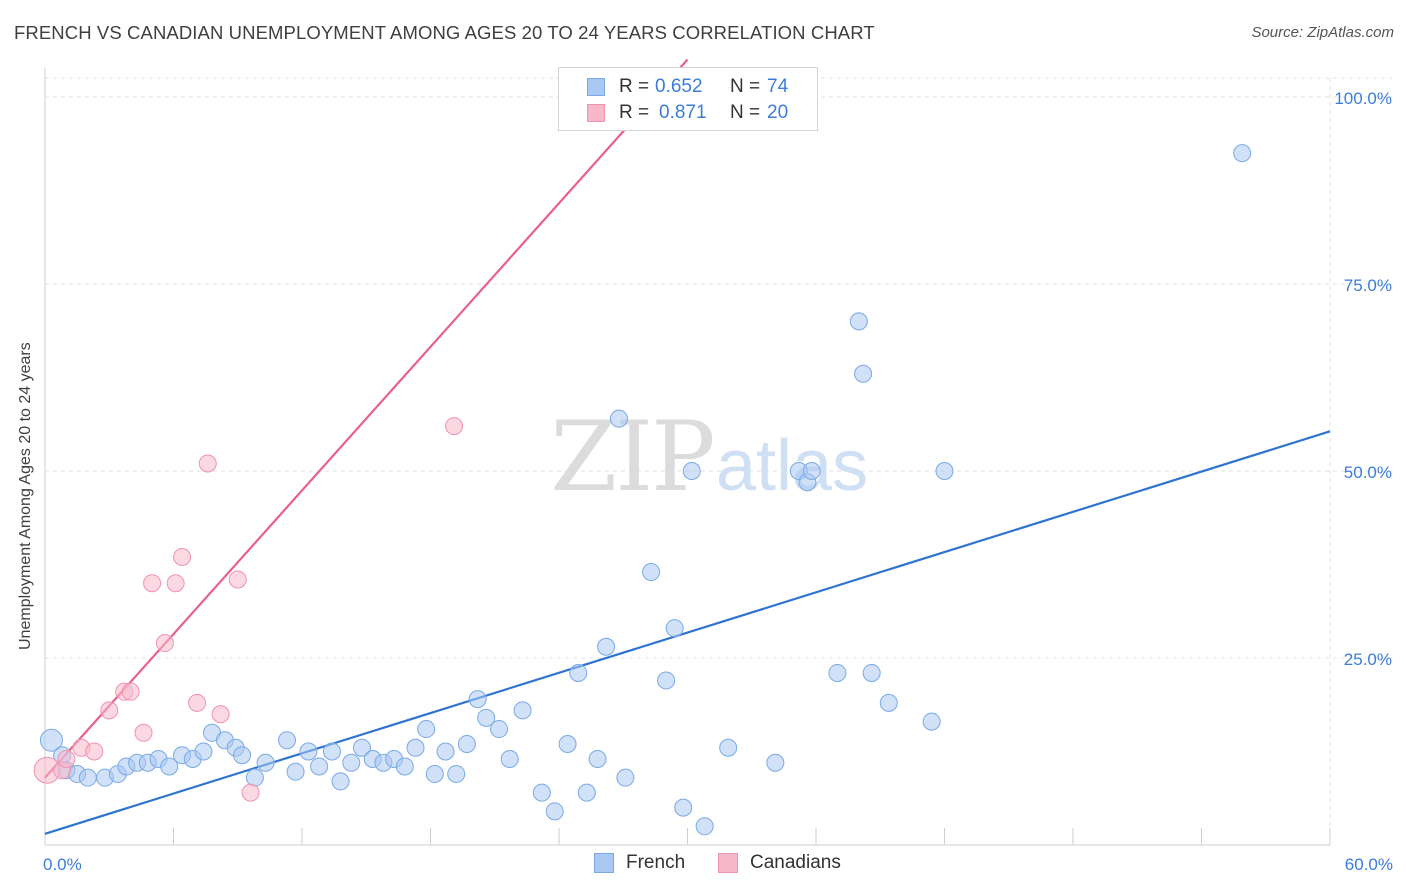  I want to click on french-legend-swatch, so click(604, 863).